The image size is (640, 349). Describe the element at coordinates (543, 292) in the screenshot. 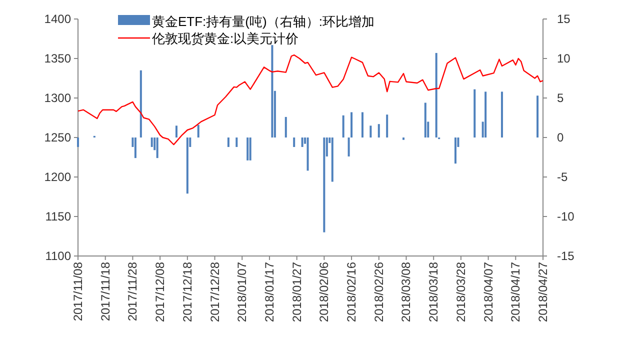

I see `x-tick-label: 2018/04/27` at that location.